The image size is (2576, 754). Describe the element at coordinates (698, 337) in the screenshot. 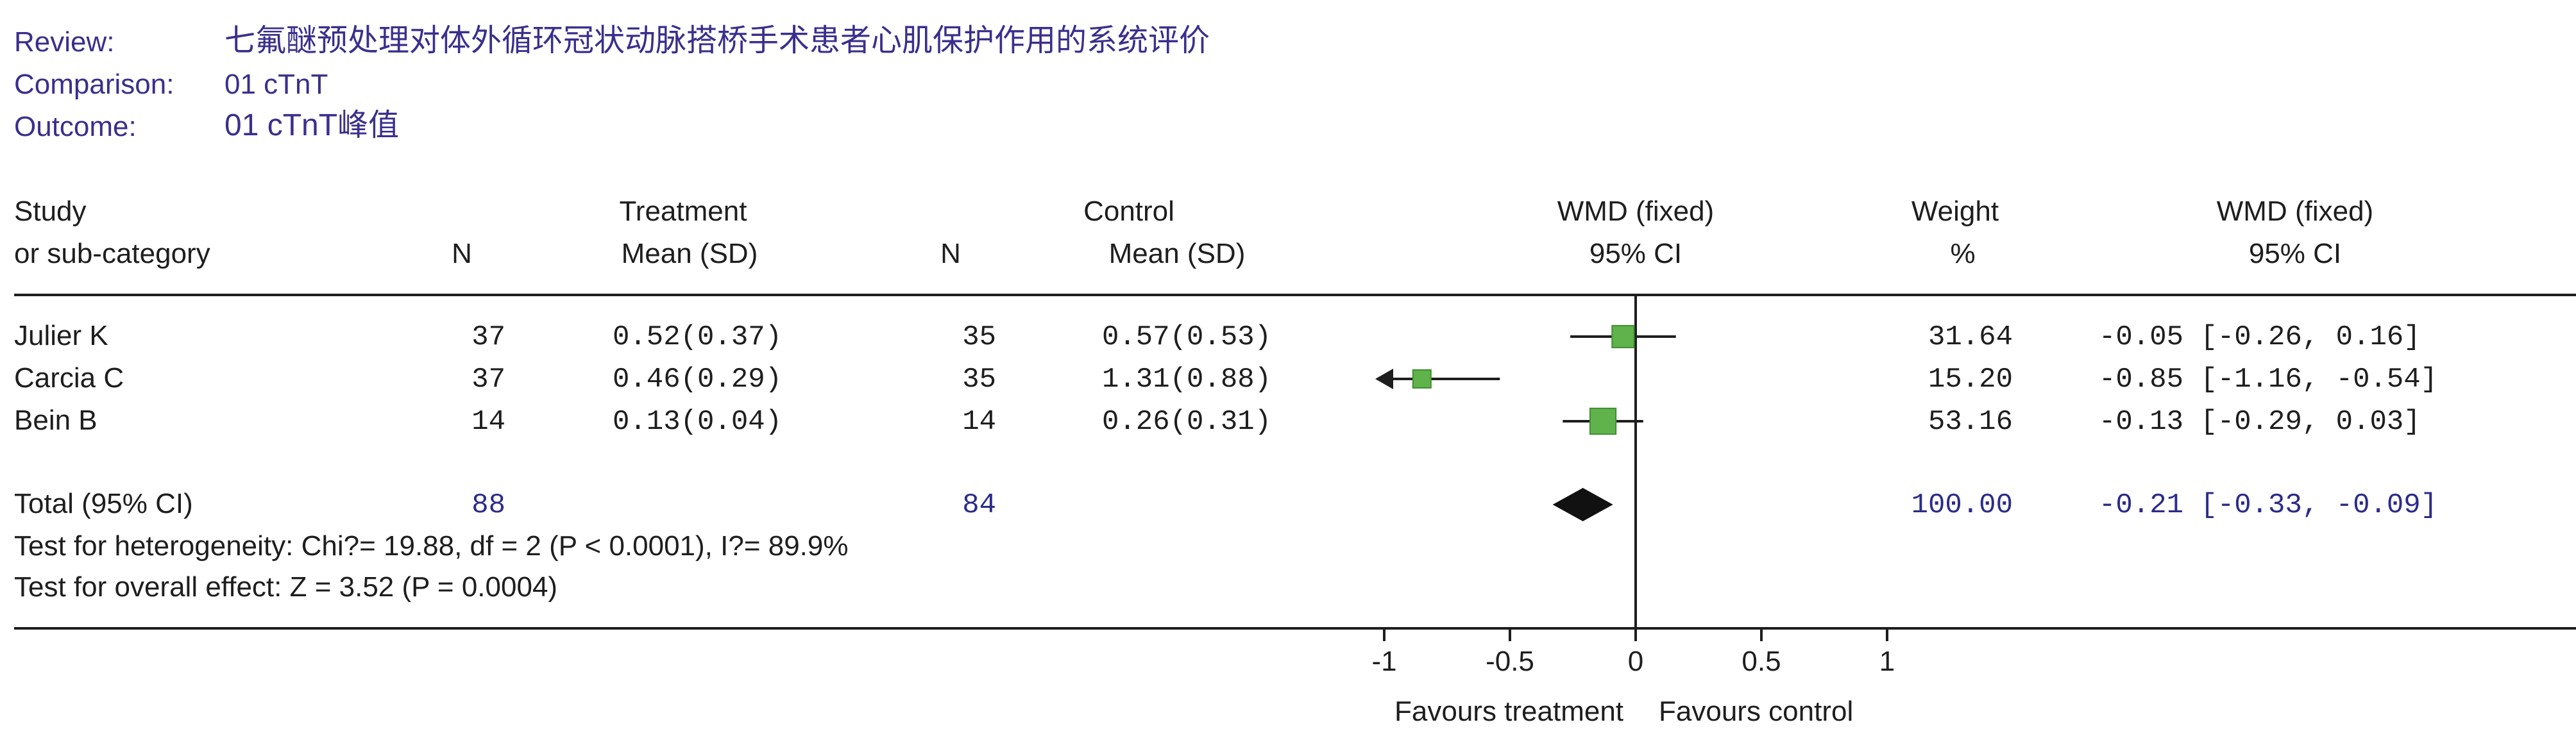

I see `study-treatment-mean-0: 0.52(0.37)` at that location.